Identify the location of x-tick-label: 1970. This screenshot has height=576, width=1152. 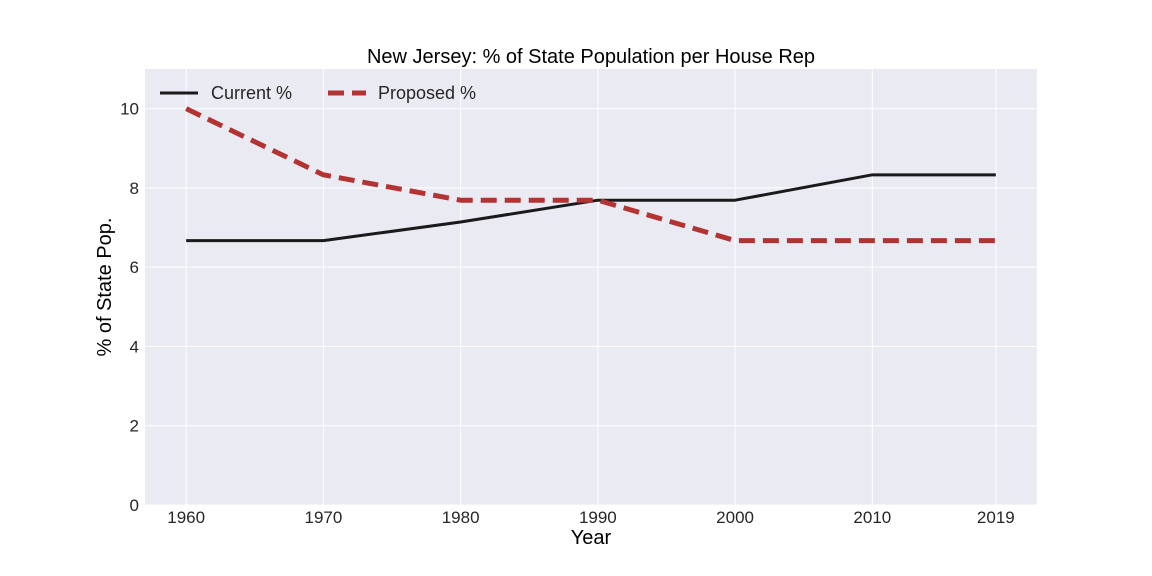
(323, 517).